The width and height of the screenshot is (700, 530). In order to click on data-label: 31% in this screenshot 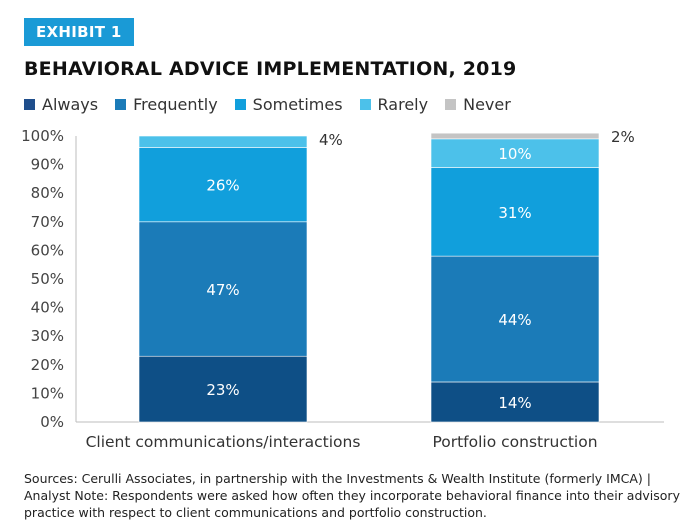, I will do `click(514, 213)`.